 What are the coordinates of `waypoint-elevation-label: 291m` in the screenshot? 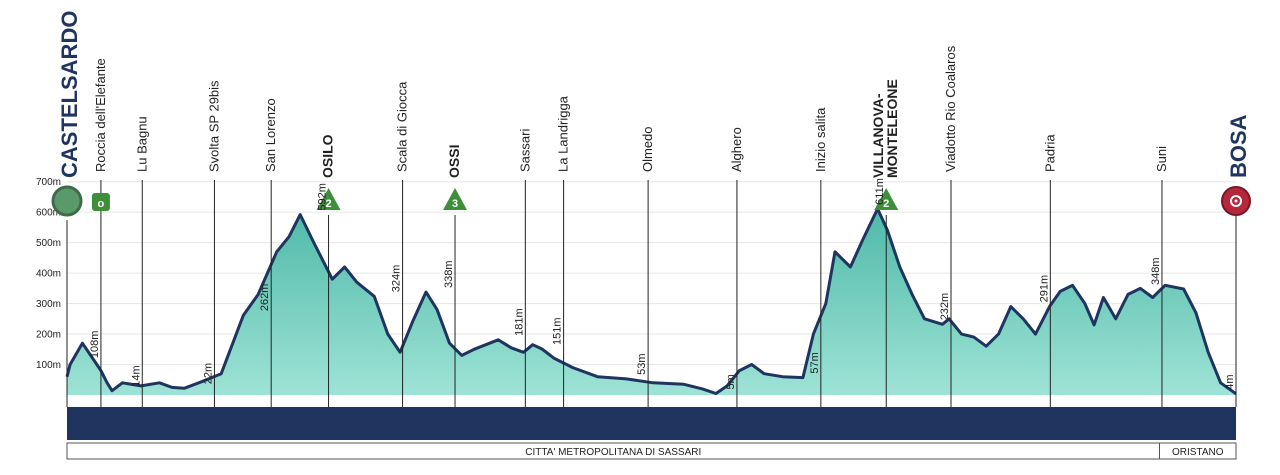 It's located at (1044, 289).